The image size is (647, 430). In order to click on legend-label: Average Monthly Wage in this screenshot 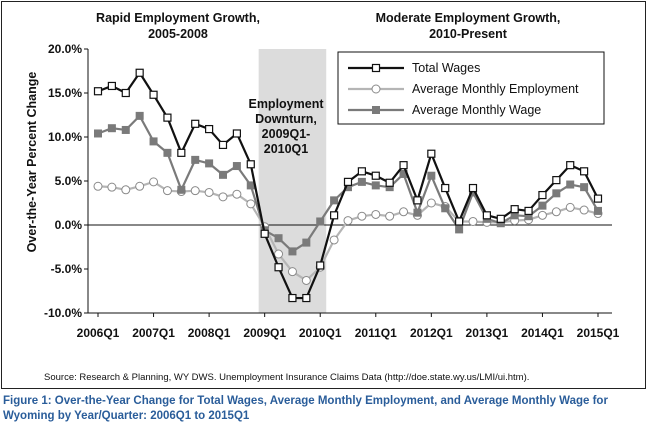, I will do `click(476, 110)`.